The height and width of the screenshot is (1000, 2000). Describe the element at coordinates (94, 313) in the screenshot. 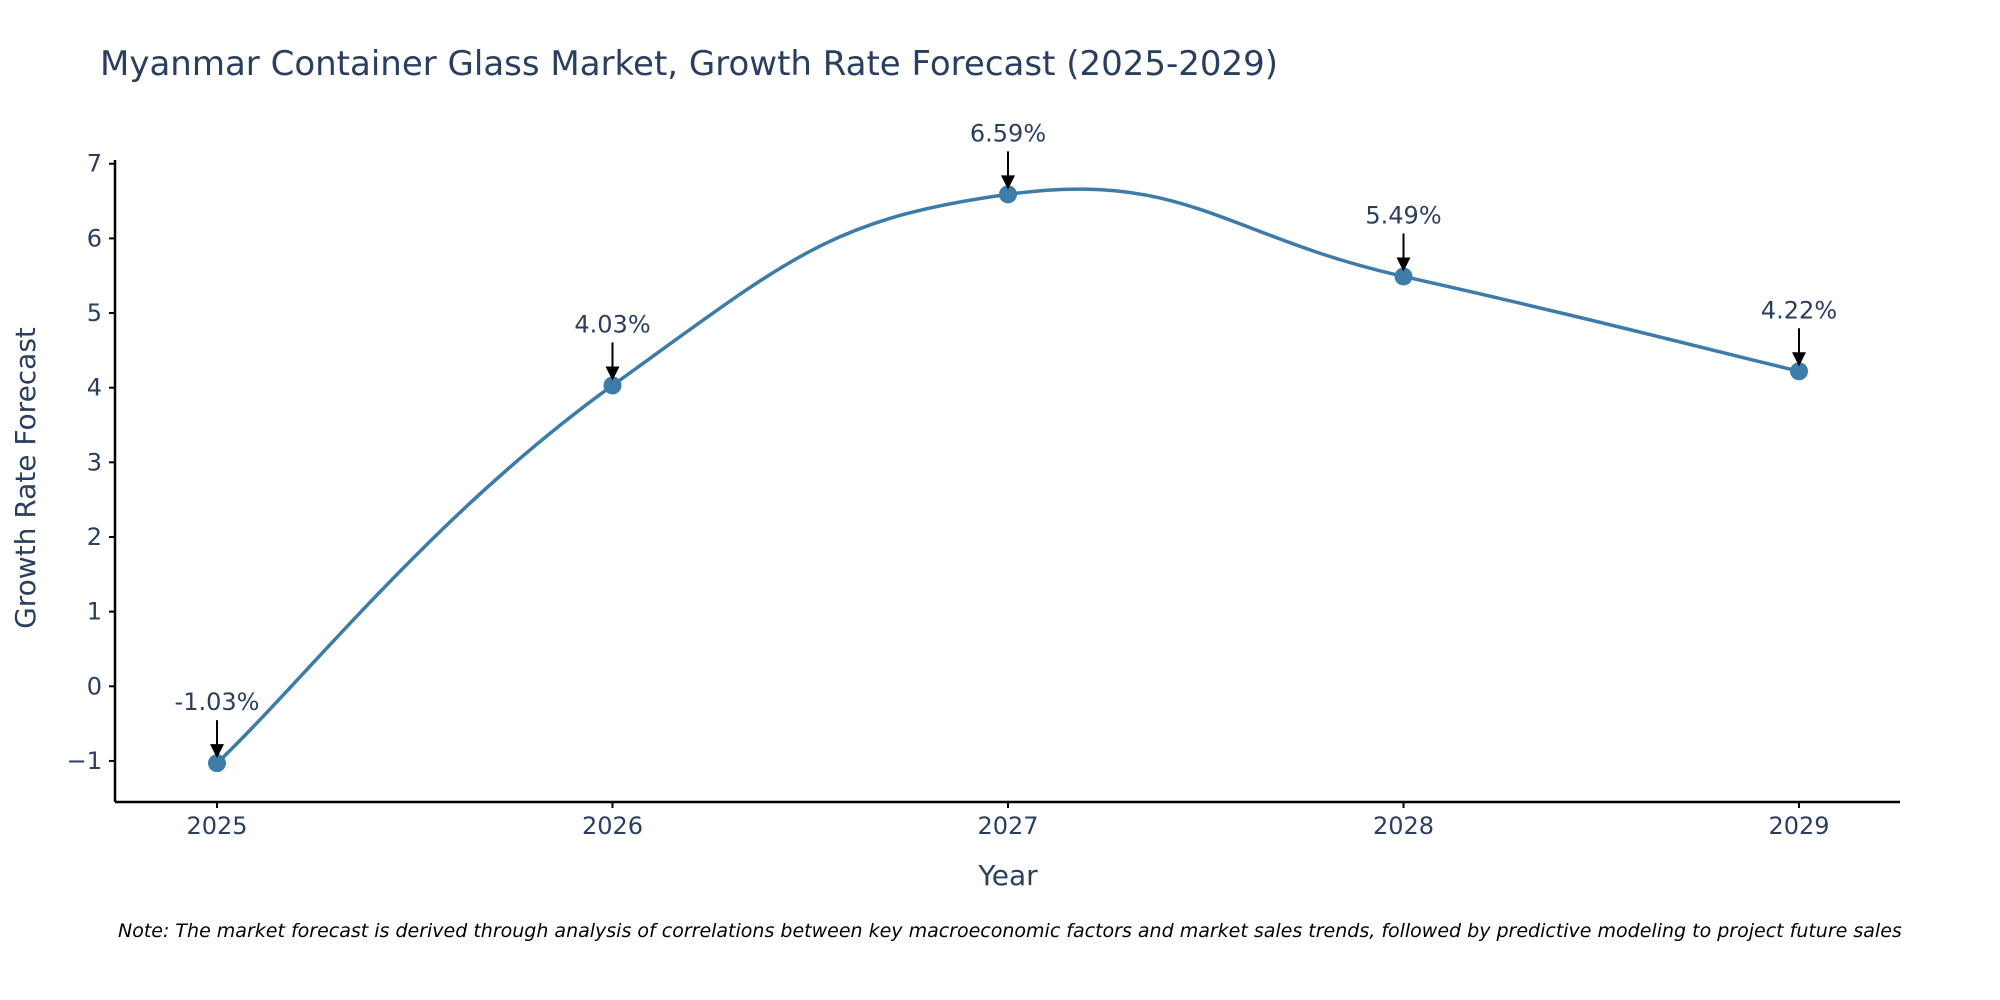

I see `y-tick-label: 5` at that location.